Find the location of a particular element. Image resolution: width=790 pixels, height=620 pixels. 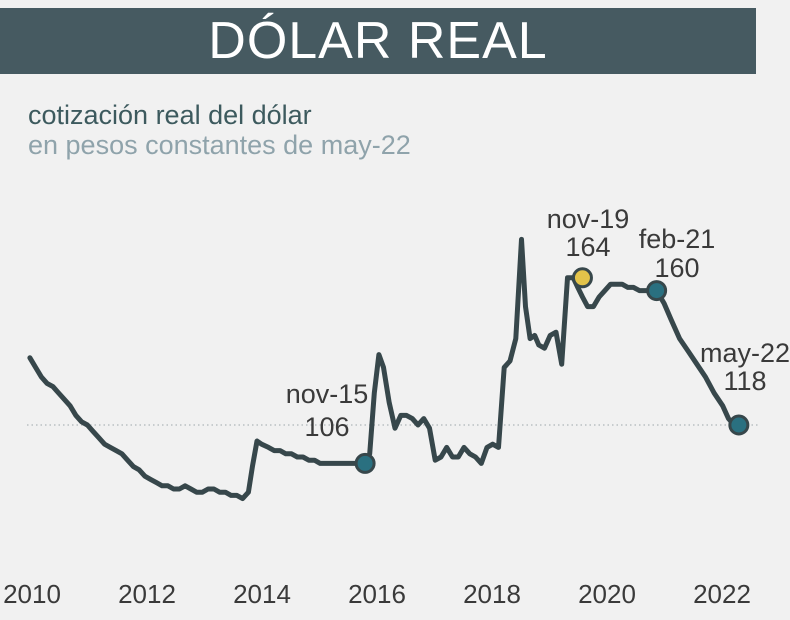

x-tick-label: 2016 is located at coordinates (377, 594).